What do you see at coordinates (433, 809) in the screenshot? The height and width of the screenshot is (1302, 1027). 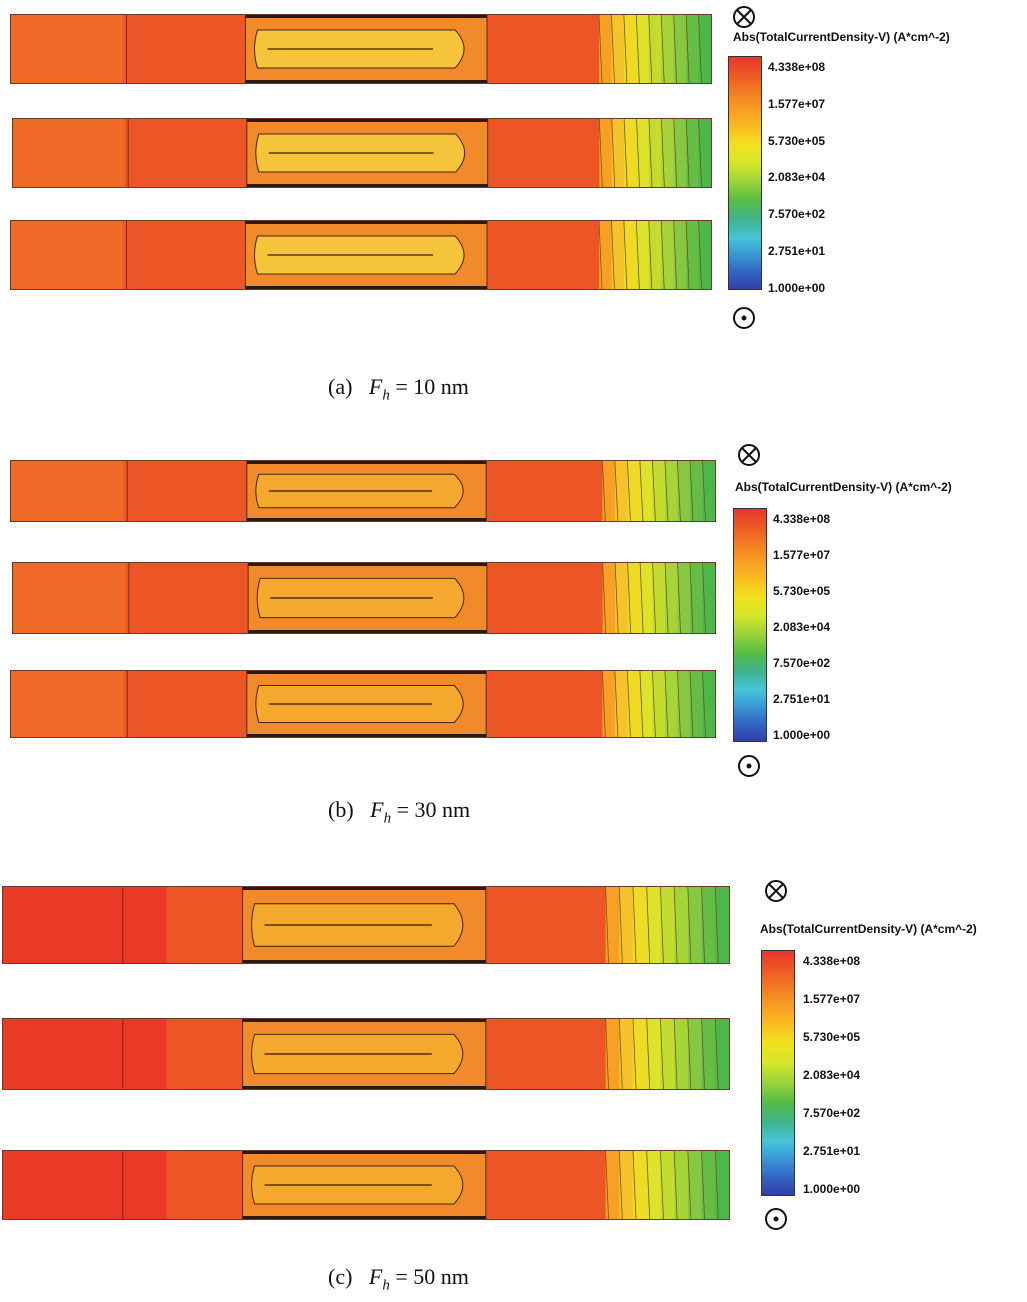 I see `value-text: = 30 nm` at bounding box center [433, 809].